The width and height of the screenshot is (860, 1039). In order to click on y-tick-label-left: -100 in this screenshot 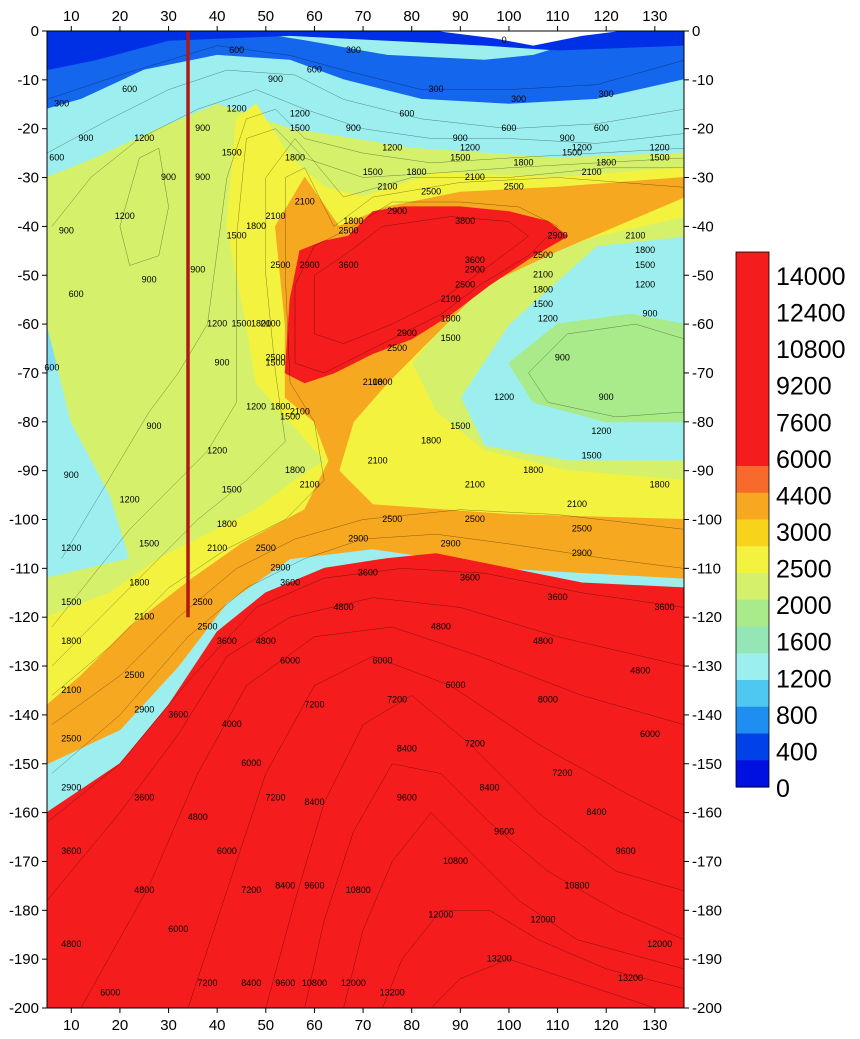, I will do `click(24, 520)`.